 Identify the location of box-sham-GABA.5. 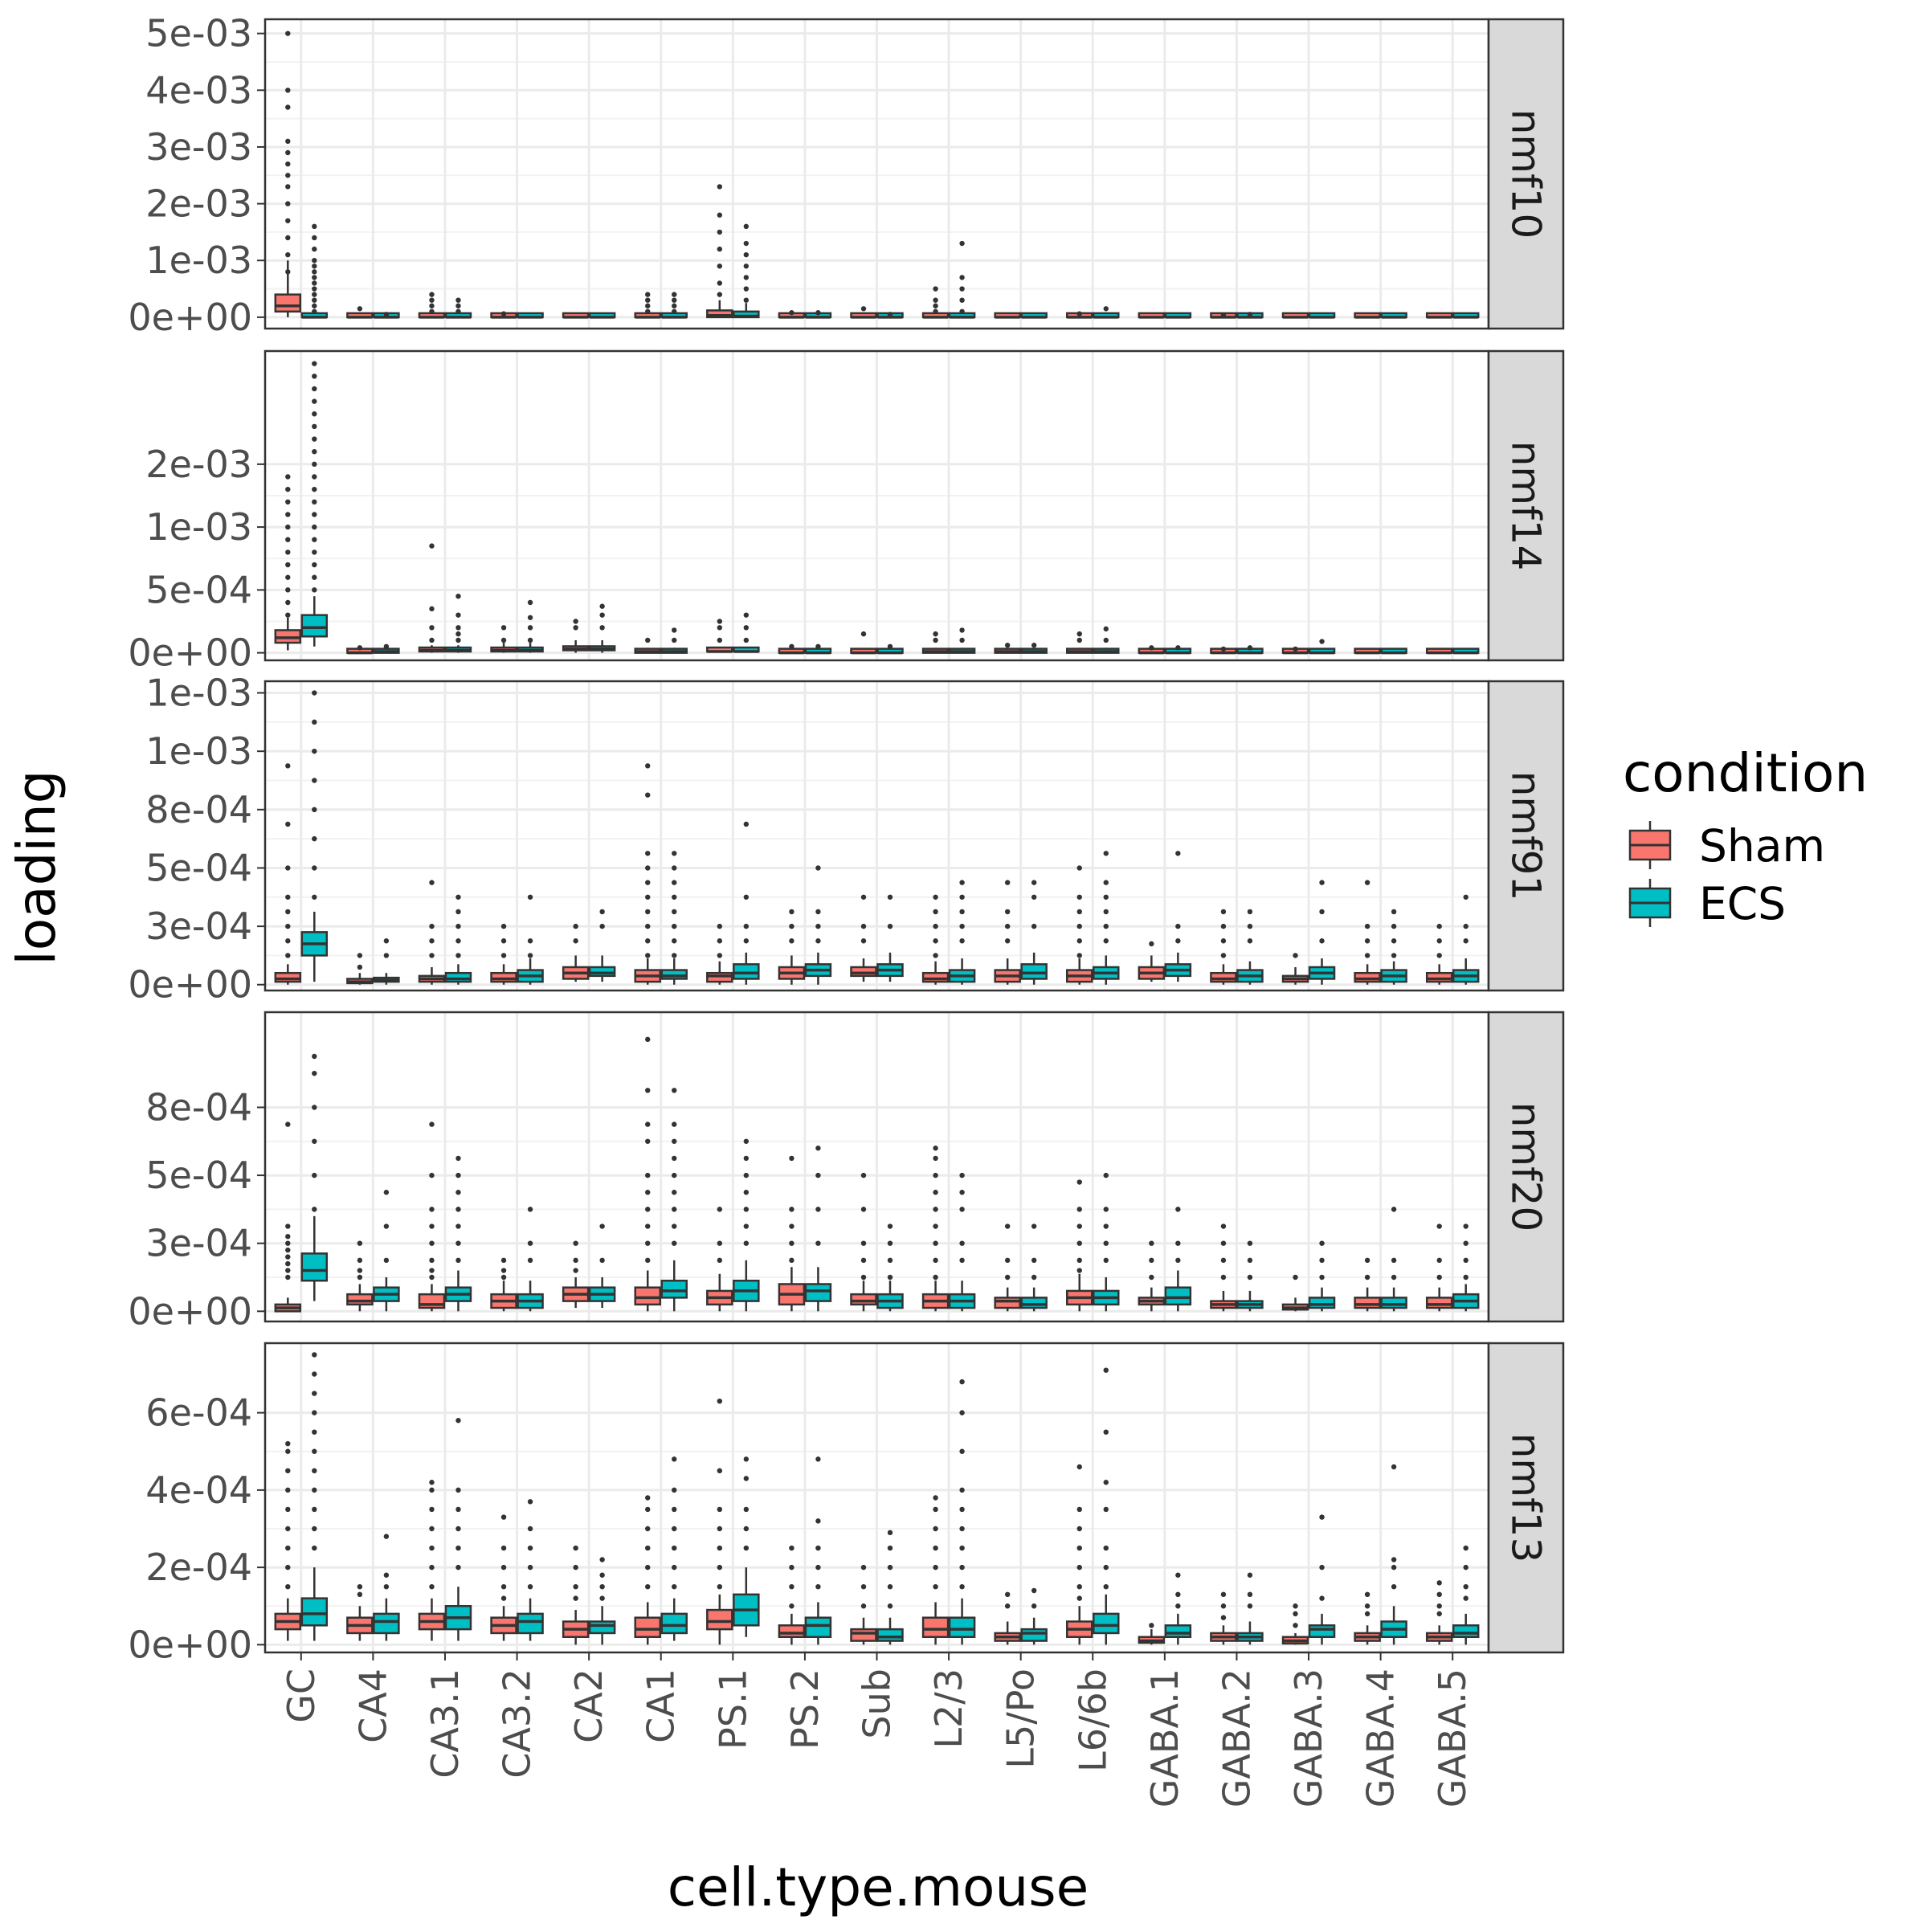
(1439, 1267).